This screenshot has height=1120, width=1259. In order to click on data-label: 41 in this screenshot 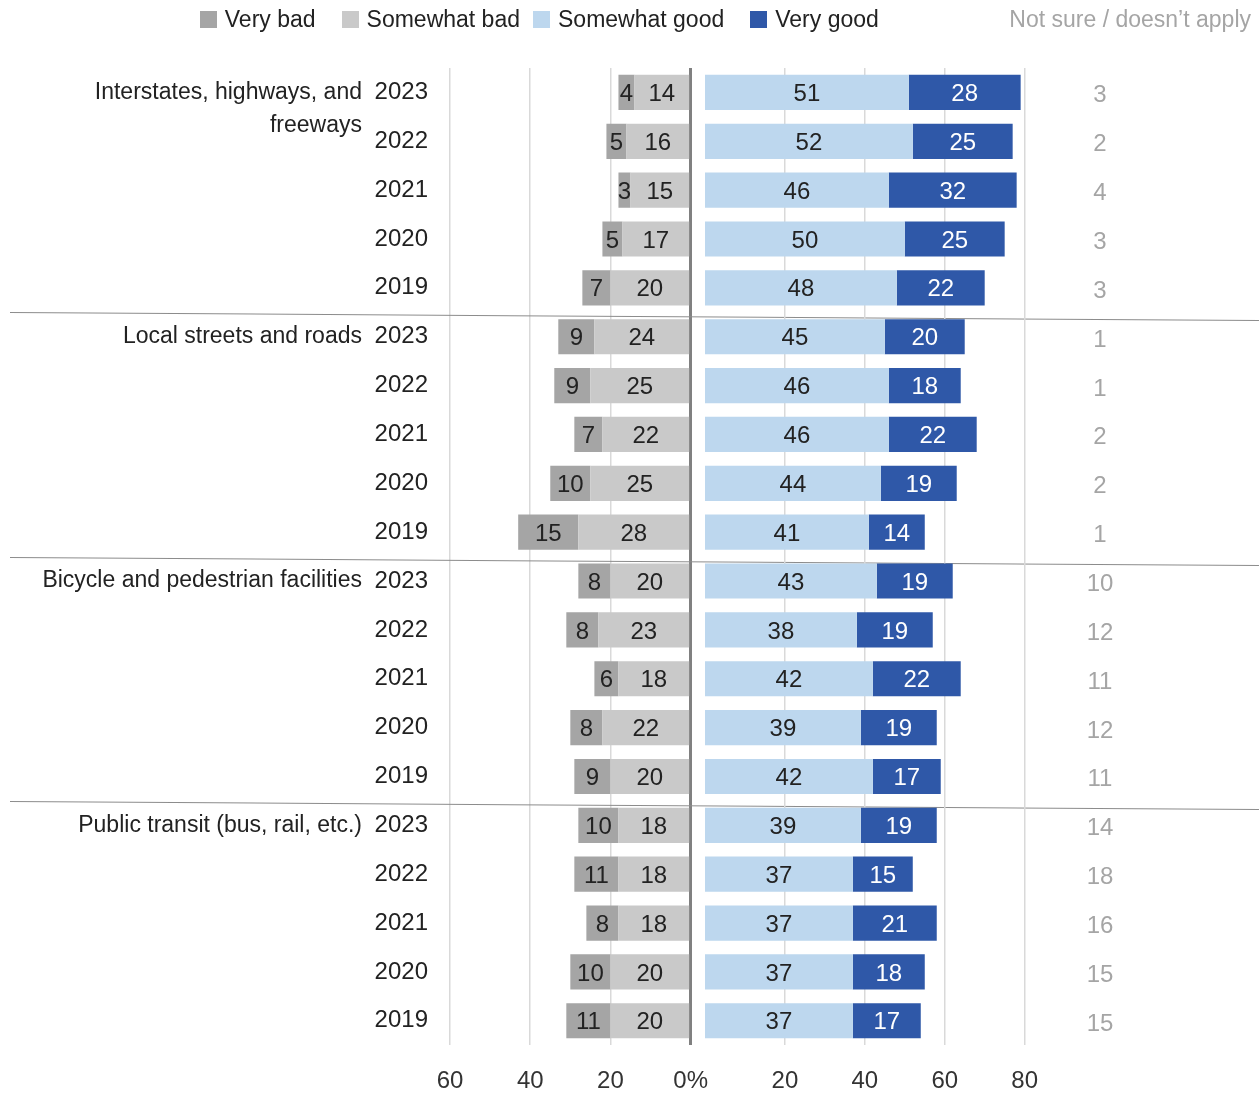, I will do `click(787, 532)`.